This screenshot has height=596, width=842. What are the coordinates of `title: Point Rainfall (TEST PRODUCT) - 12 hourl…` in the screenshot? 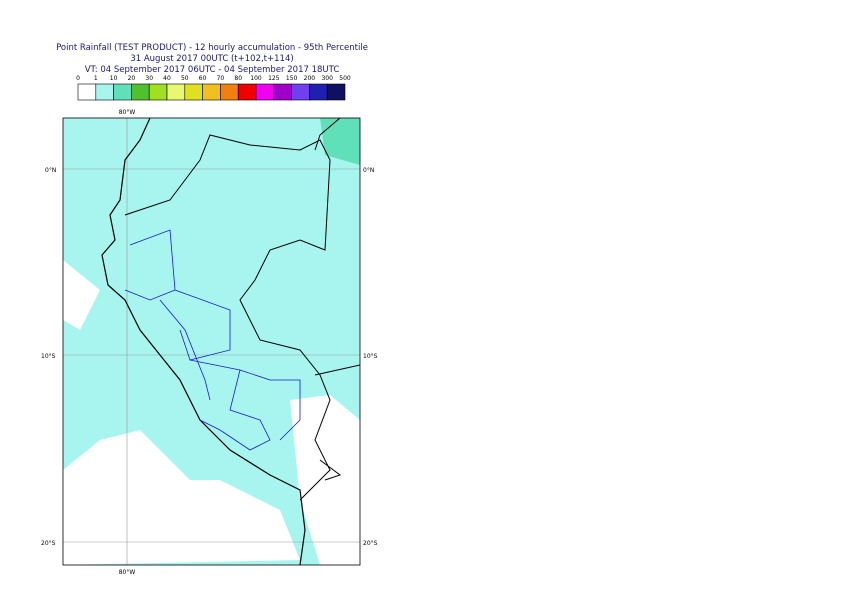 It's located at (212, 48).